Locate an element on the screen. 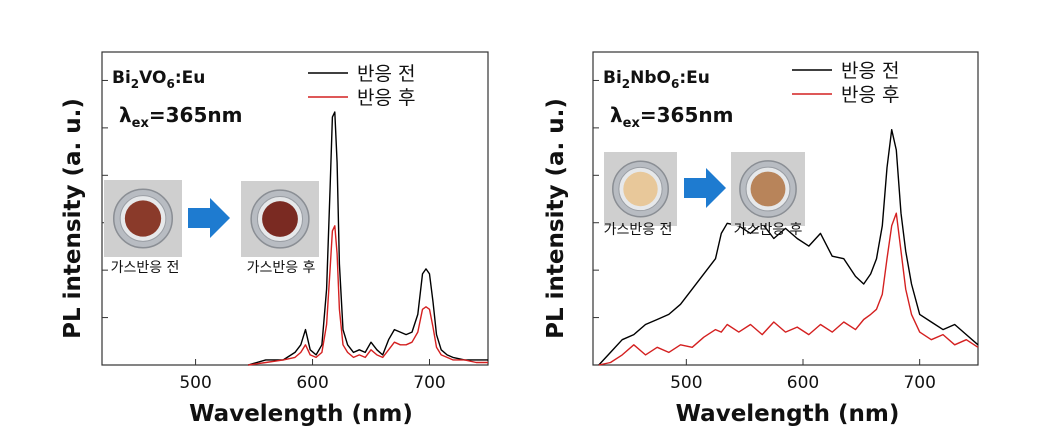 This screenshot has height=447, width=1058. text-span: NbO is located at coordinates (650, 78).